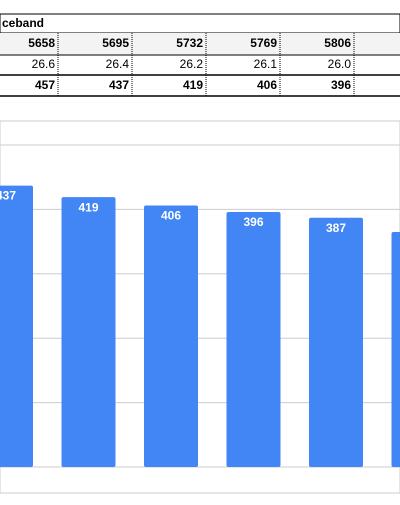 This screenshot has width=400, height=505. What do you see at coordinates (115, 43) in the screenshot?
I see `table-cell: 5695` at bounding box center [115, 43].